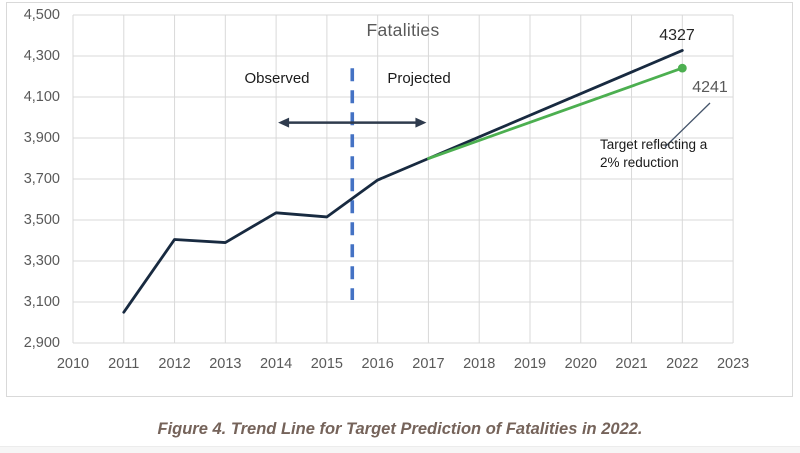 This screenshot has height=453, width=800. Describe the element at coordinates (41, 56) in the screenshot. I see `y-axis-tick-label: 4,300` at that location.